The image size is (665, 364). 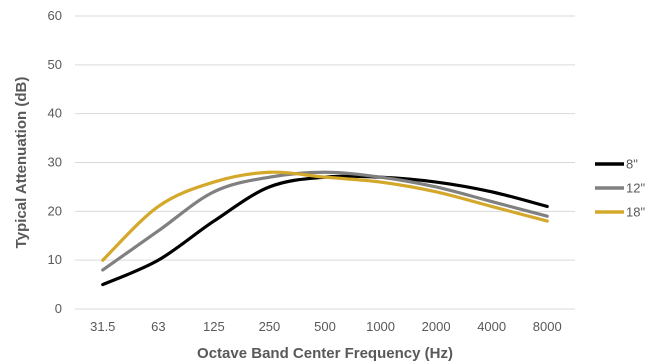 I want to click on legend: 8" 12" 18", so click(x=620, y=188).